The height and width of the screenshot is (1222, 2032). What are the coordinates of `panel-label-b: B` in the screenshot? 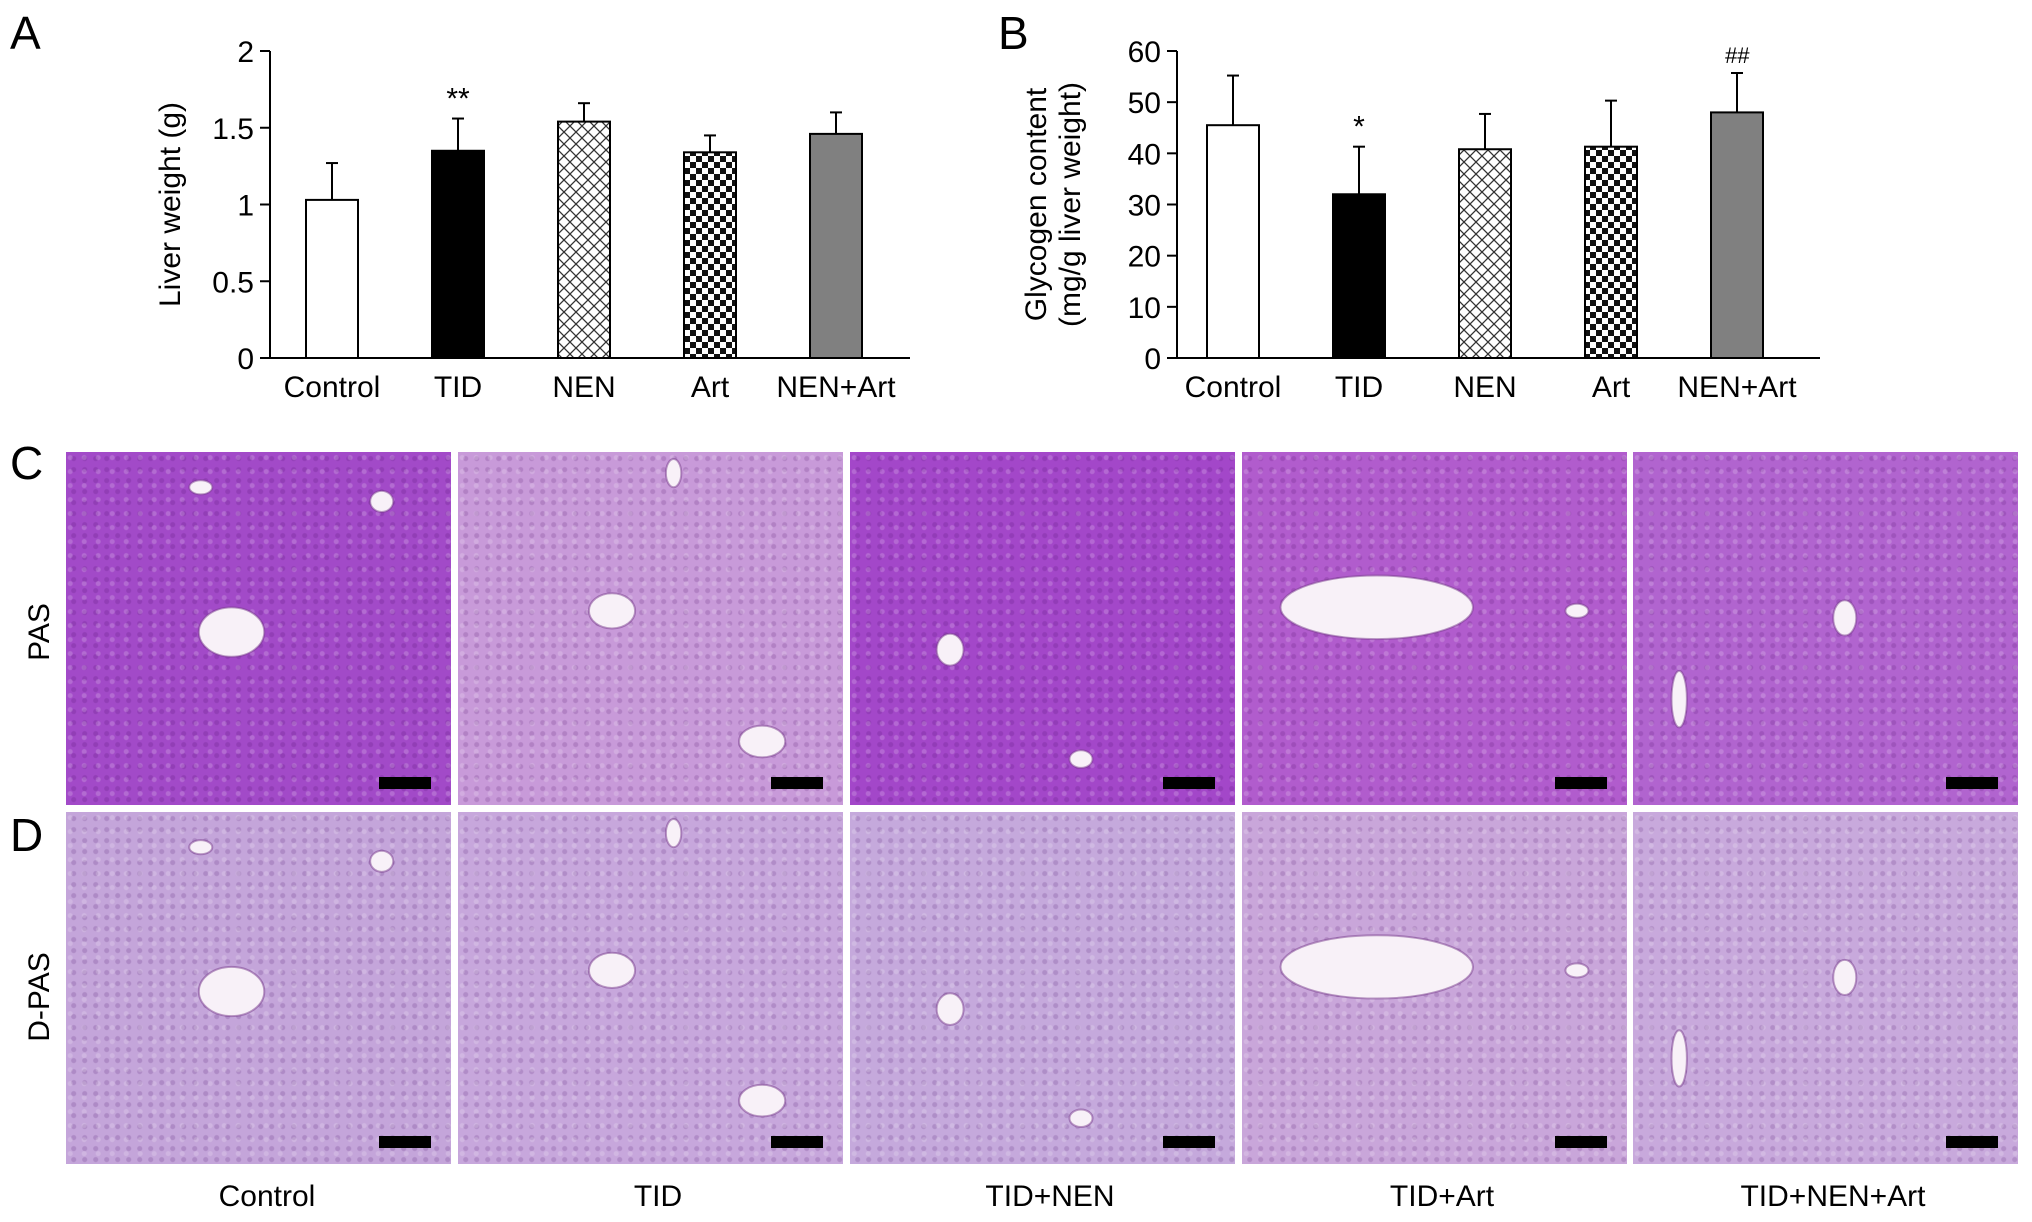 It's located at (1013, 33).